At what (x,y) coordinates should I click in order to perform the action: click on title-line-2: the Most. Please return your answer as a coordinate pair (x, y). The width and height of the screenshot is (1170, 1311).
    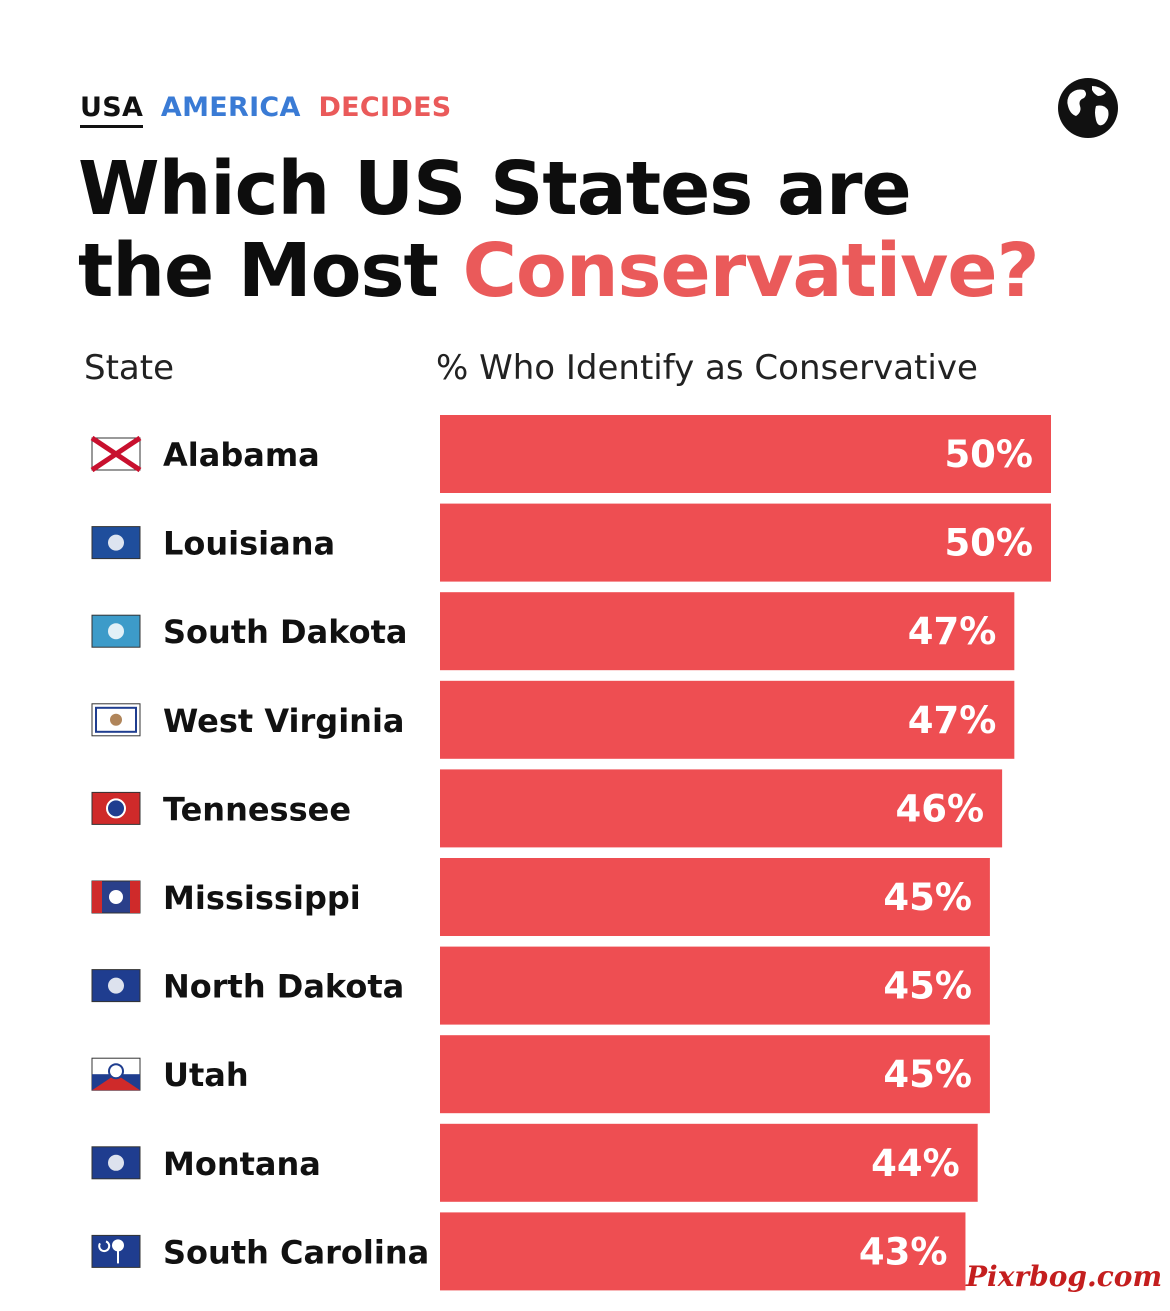
    Looking at the image, I should click on (270, 271).